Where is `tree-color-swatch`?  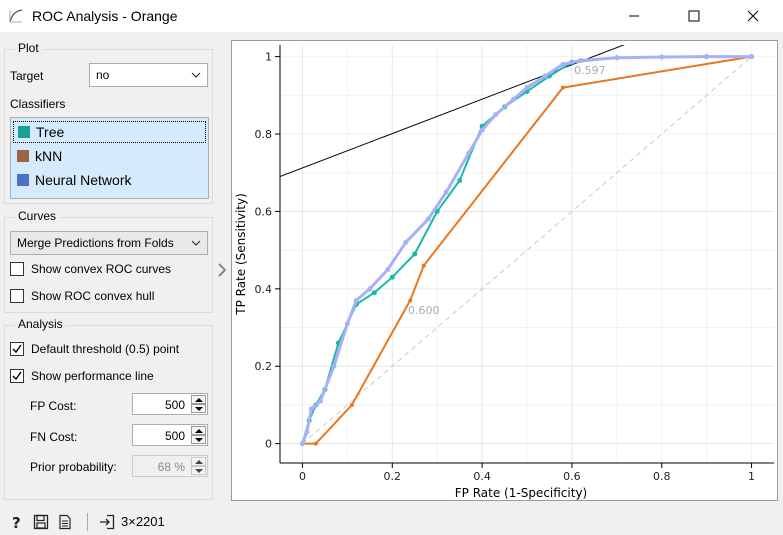 tree-color-swatch is located at coordinates (24, 132).